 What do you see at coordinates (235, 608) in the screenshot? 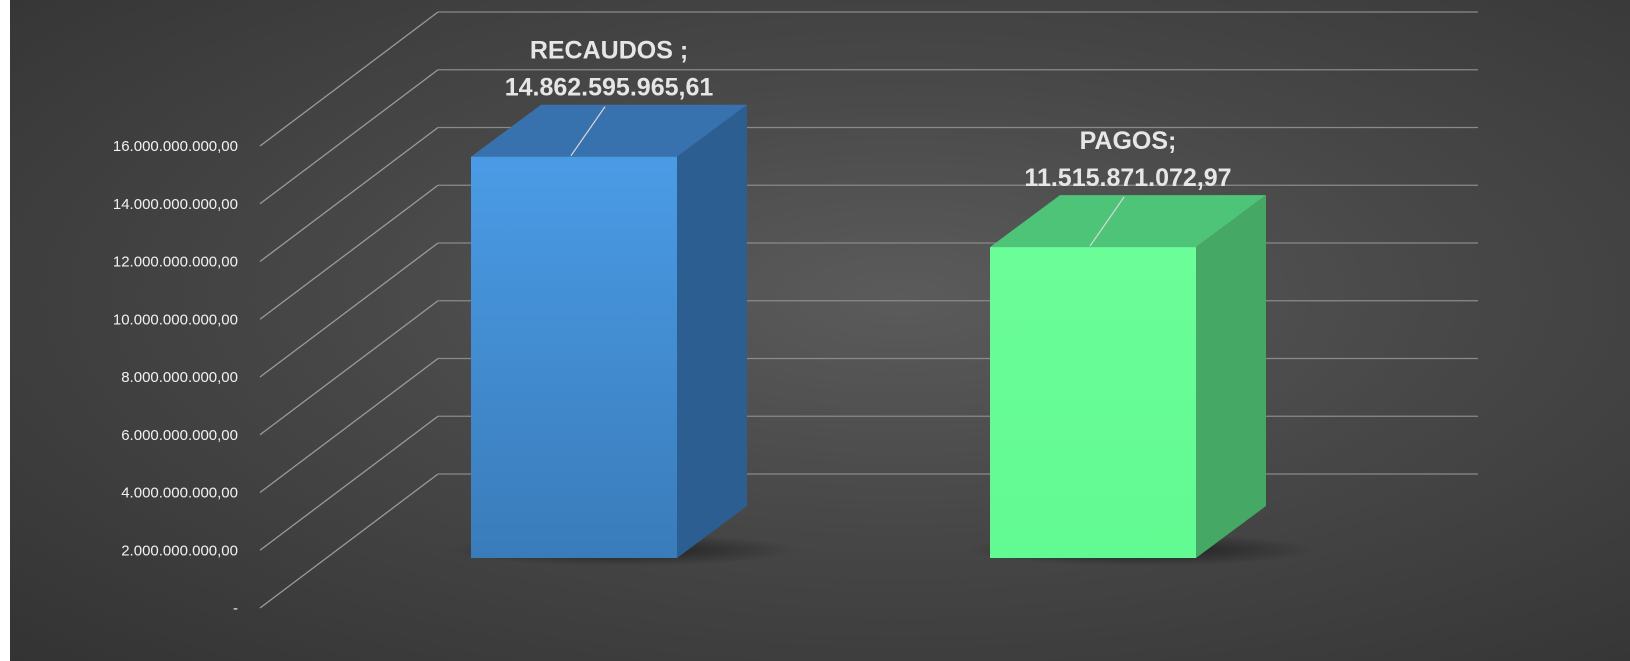
I see `y-tick-label: -` at bounding box center [235, 608].